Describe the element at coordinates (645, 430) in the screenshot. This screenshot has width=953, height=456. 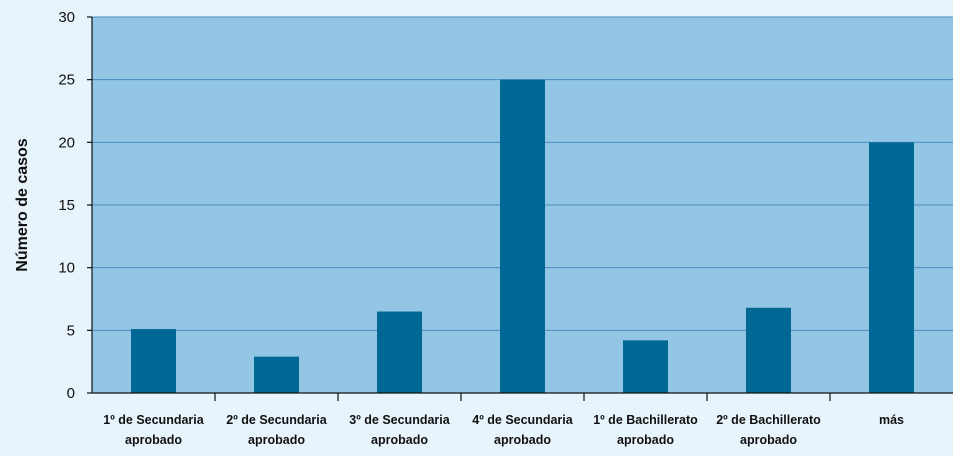
I see `x-tick-label: 1º de Bachillerato aprobado` at that location.